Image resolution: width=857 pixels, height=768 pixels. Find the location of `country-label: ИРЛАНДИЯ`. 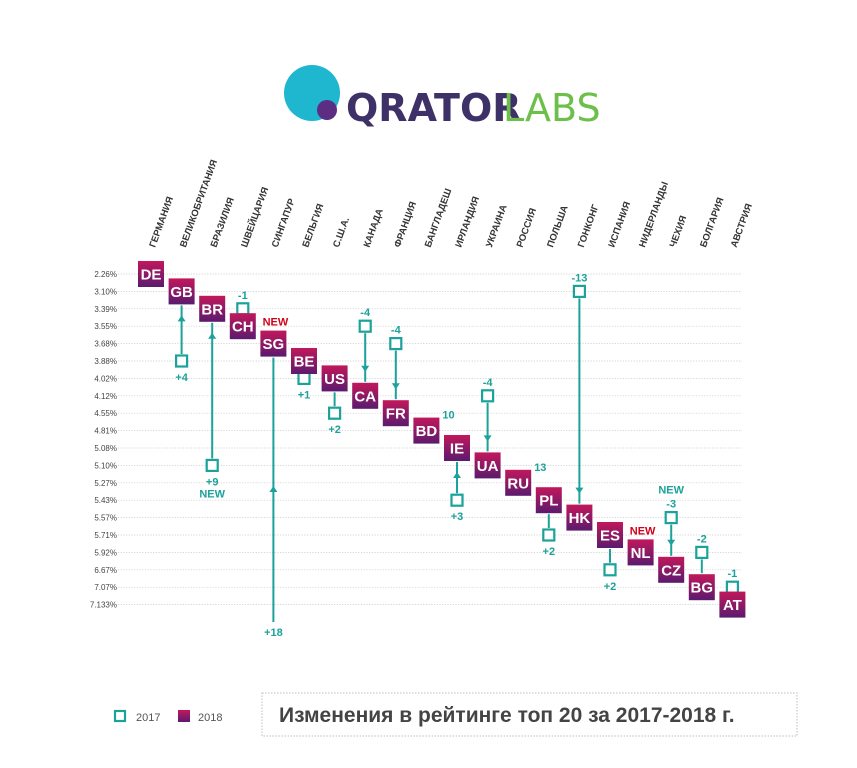

country-label: ИРЛАНДИЯ is located at coordinates (467, 222).